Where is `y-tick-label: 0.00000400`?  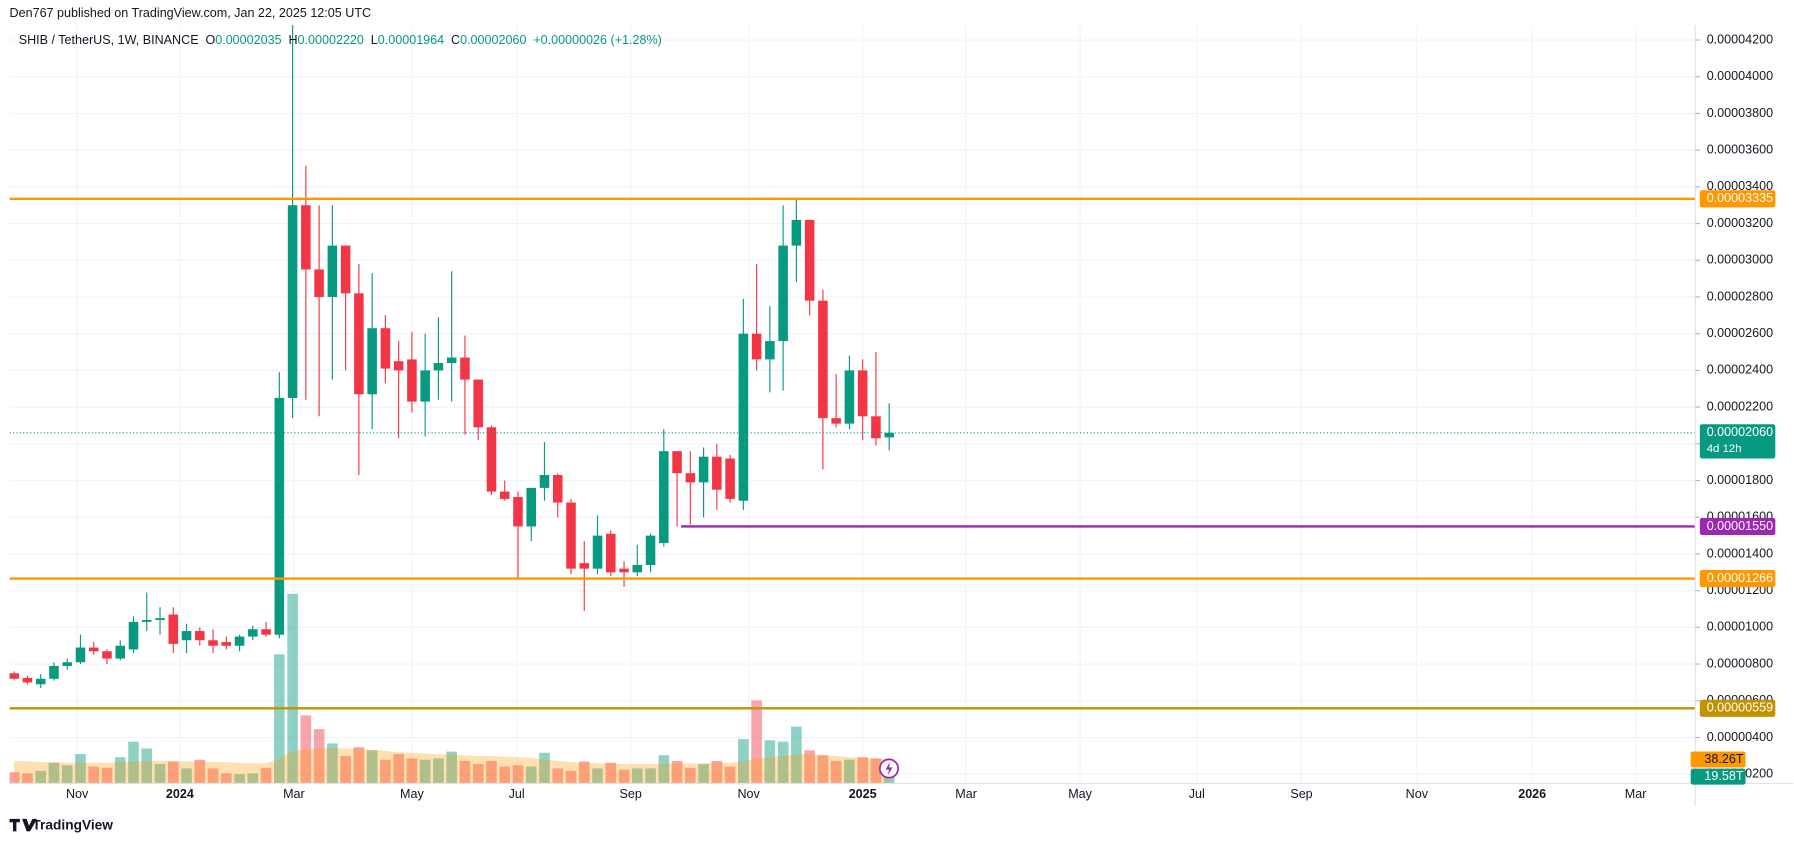
y-tick-label: 0.00000400 is located at coordinates (1740, 737).